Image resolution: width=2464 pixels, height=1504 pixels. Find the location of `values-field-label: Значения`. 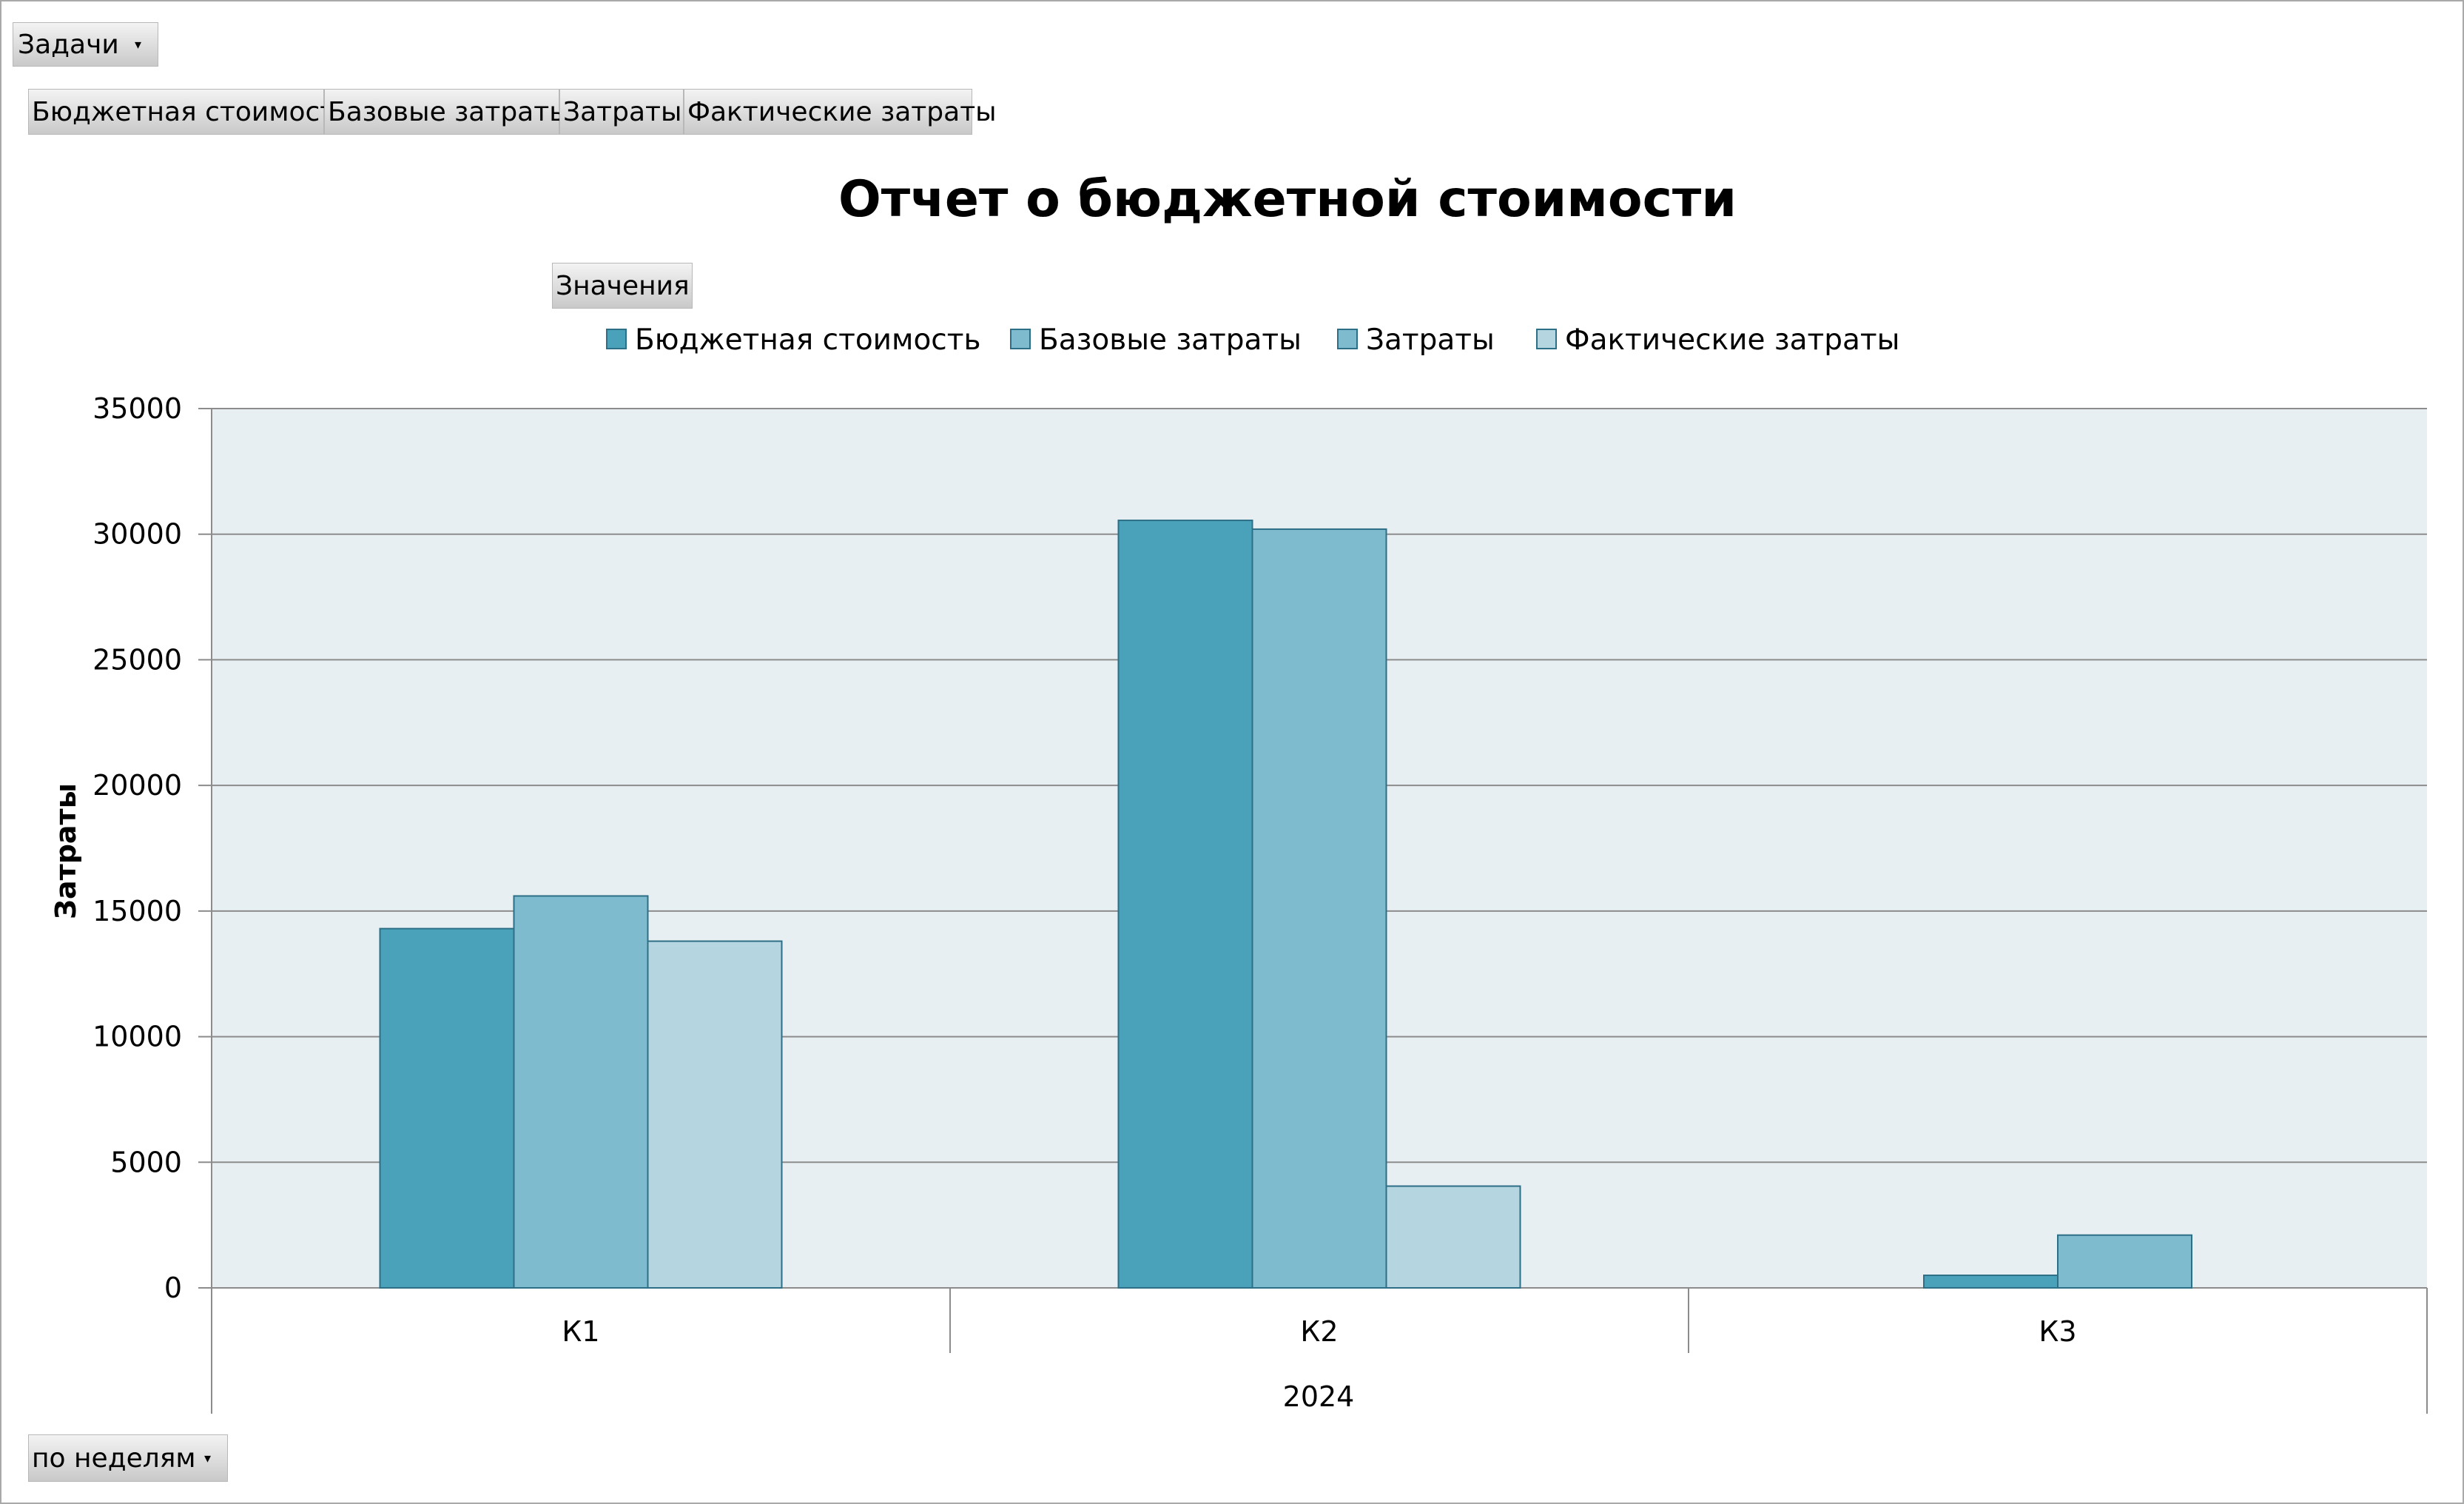

values-field-label: Значения is located at coordinates (623, 286).